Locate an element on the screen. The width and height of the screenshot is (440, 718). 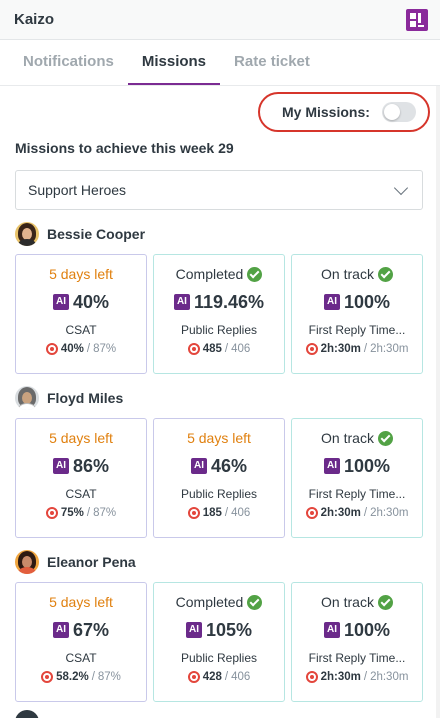
app-title: Kaizo is located at coordinates (34, 19).